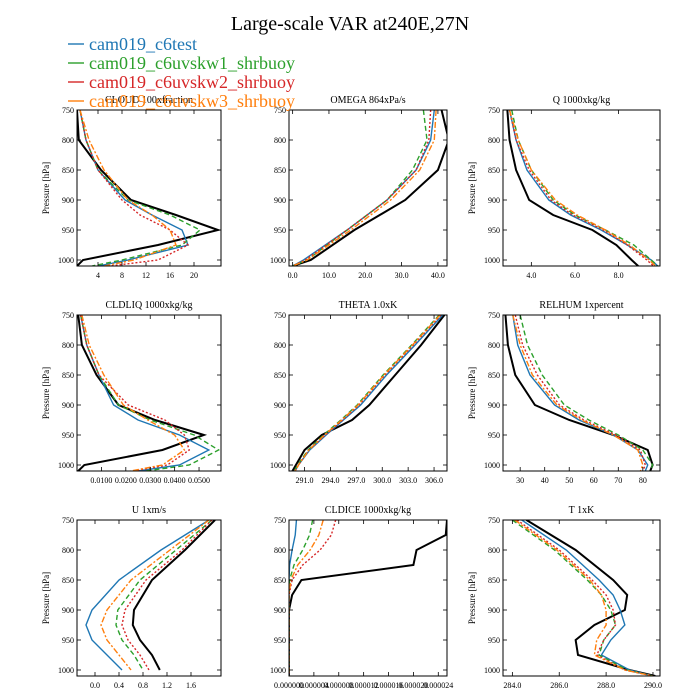 The width and height of the screenshot is (700, 700). I want to click on x-tick-label: 20, so click(194, 275).